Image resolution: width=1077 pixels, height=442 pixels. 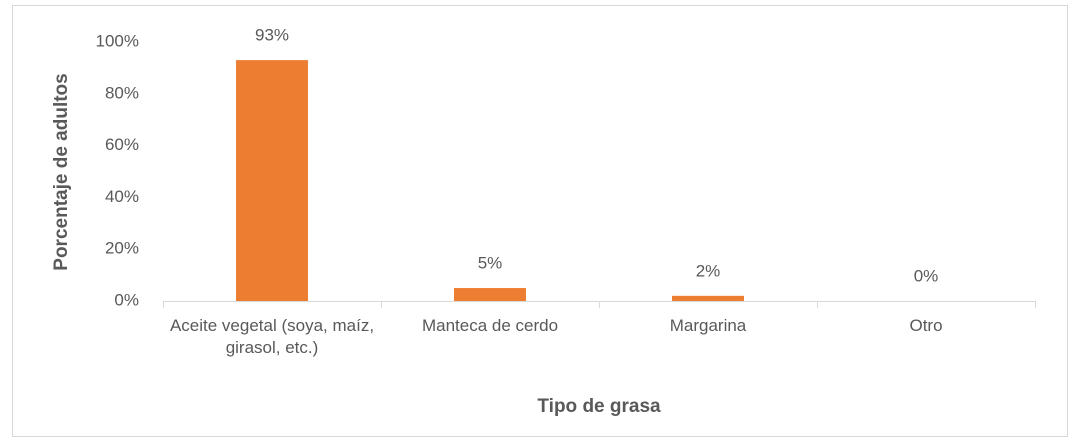 What do you see at coordinates (272, 35) in the screenshot?
I see `data-label: 93%` at bounding box center [272, 35].